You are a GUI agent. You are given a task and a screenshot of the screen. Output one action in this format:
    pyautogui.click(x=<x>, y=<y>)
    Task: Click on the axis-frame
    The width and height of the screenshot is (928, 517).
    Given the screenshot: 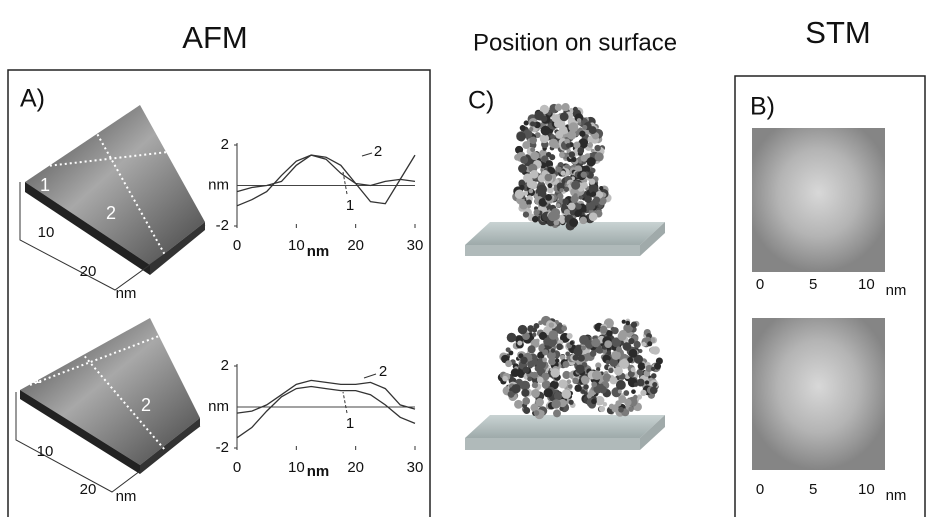 What is the action you would take?
    pyautogui.click(x=112, y=236)
    